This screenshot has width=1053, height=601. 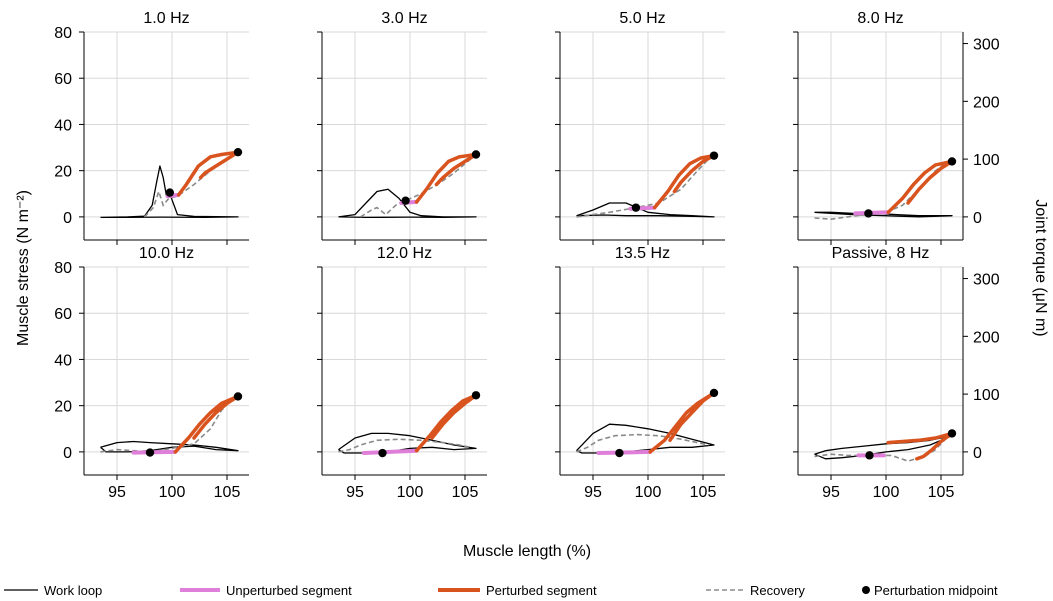 I want to click on legend-work-loop-label: Work loop, so click(x=73, y=590).